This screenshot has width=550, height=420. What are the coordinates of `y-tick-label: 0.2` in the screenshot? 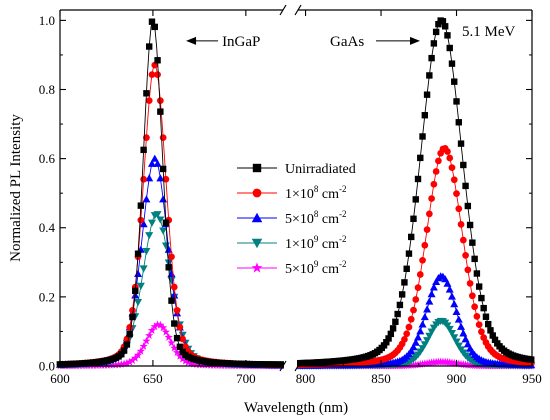 It's located at (47, 296).